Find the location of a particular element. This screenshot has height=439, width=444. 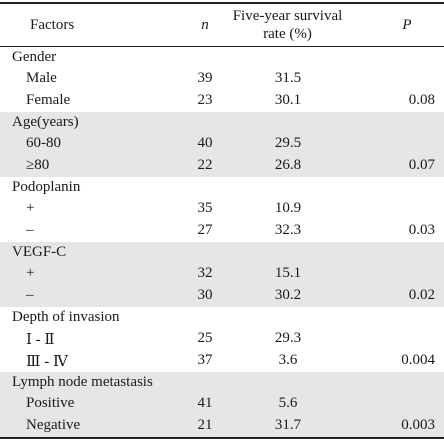

row-survival-rate: 30.2 is located at coordinates (288, 295).